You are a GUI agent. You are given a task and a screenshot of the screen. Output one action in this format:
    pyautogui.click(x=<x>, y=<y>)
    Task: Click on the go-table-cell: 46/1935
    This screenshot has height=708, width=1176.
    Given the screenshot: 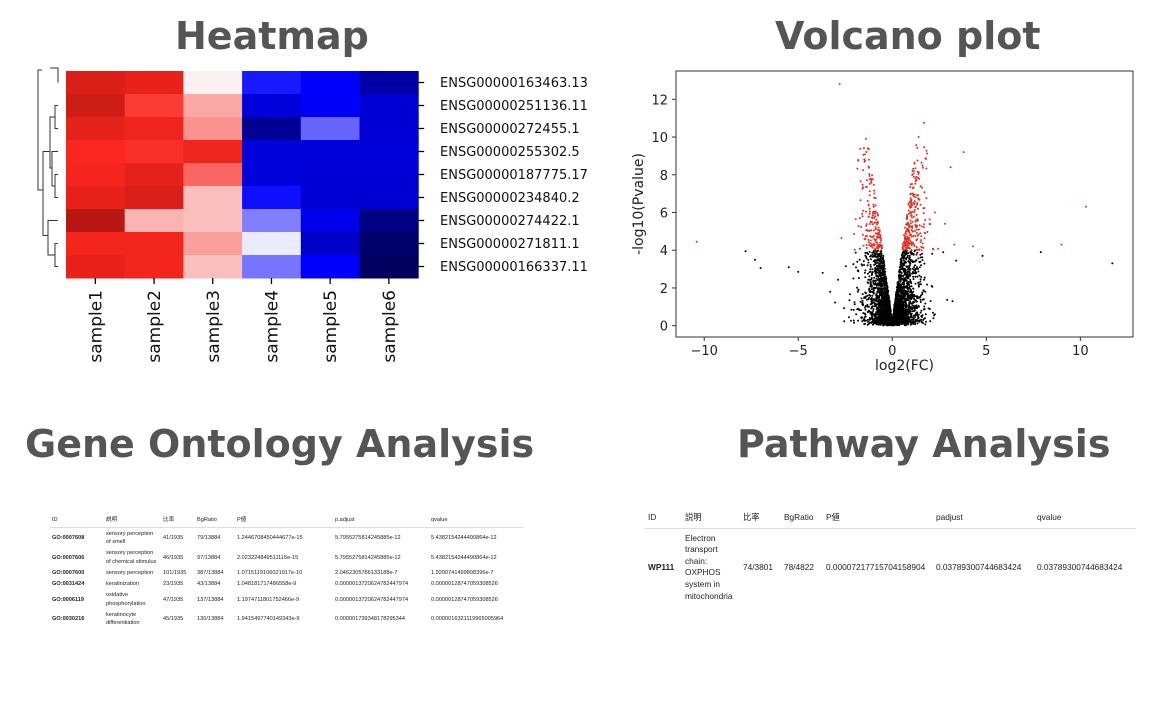 What is the action you would take?
    pyautogui.click(x=173, y=557)
    